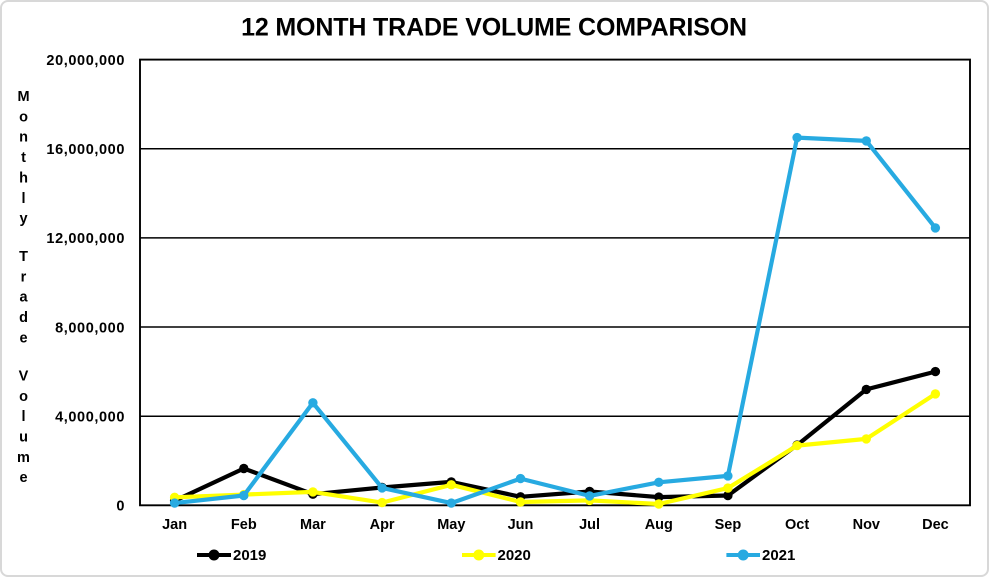 The image size is (989, 577). Describe the element at coordinates (249, 555) in the screenshot. I see `svg-text: 2019` at that location.